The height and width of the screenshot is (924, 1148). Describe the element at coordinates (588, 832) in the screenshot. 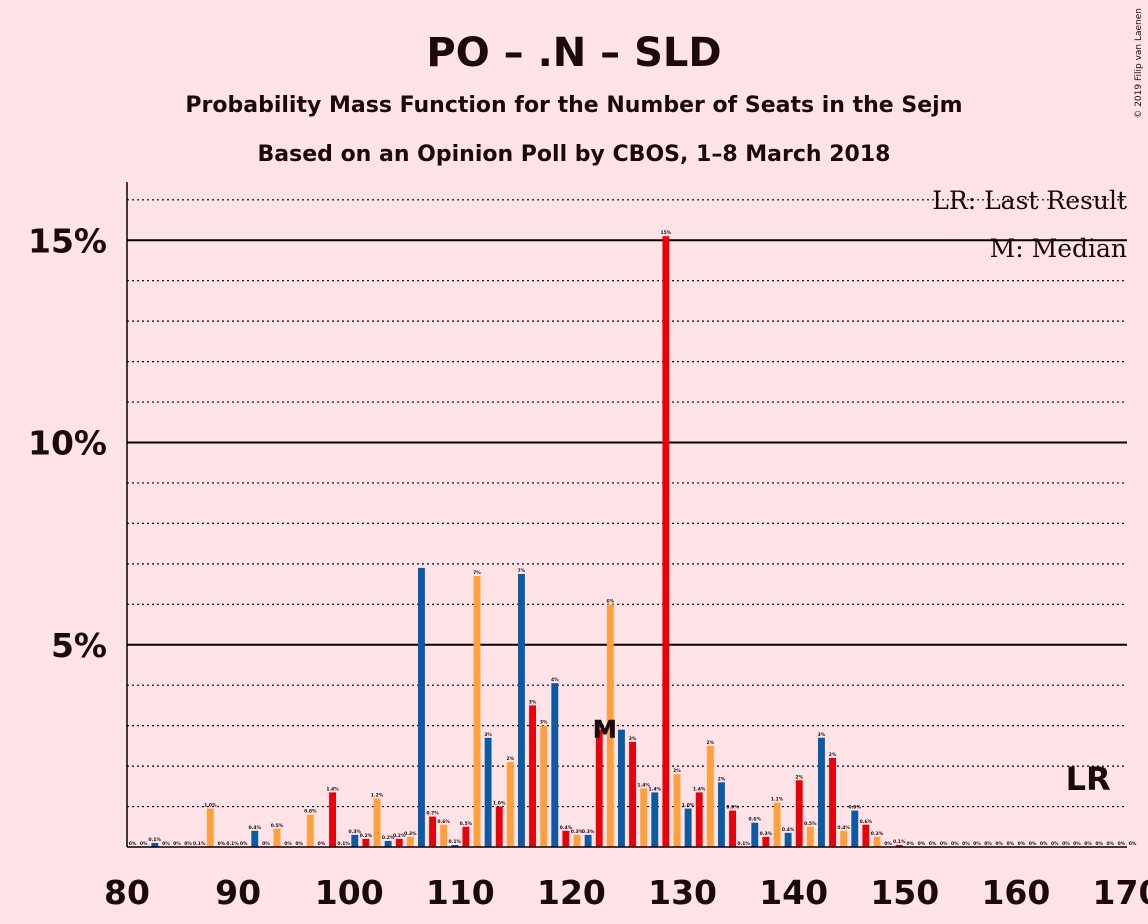

I see `bar-label-seat-121: 0.3%` at that location.